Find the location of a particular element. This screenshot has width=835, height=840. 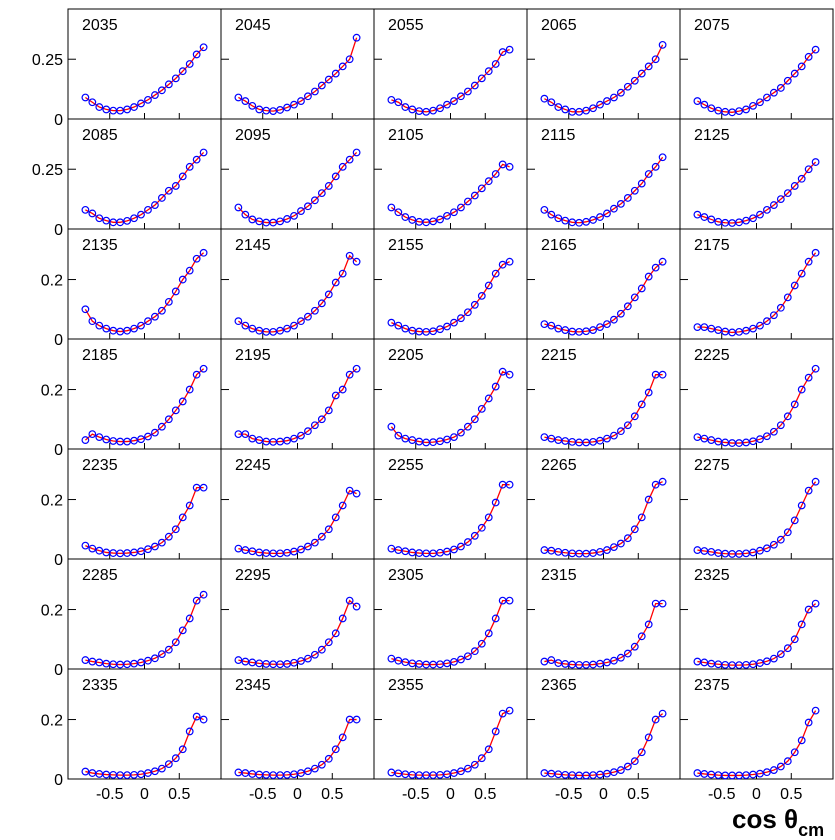

x-tick-label: -0.5 is located at coordinates (263, 794).